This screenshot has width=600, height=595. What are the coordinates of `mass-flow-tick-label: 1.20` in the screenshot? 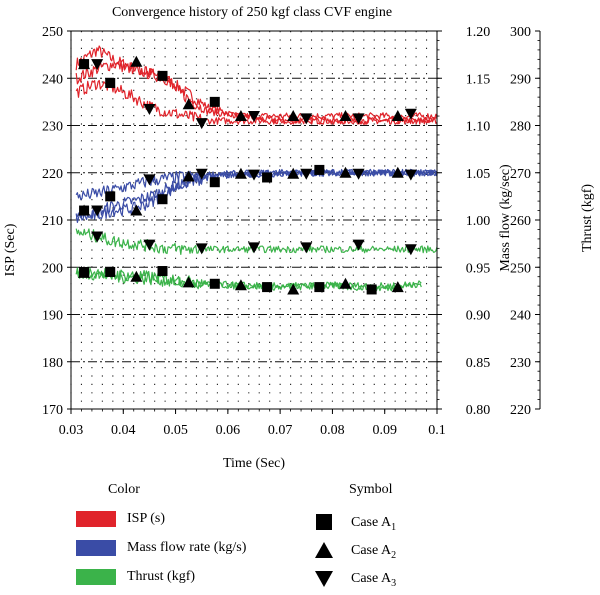 It's located at (478, 32).